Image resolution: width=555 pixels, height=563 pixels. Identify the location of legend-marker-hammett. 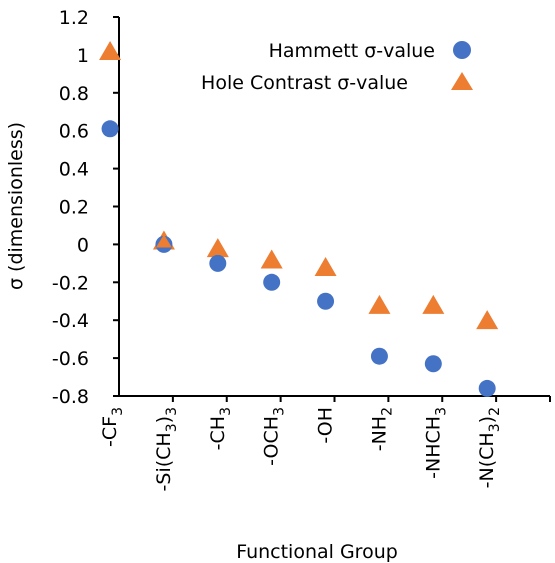
(462, 50).